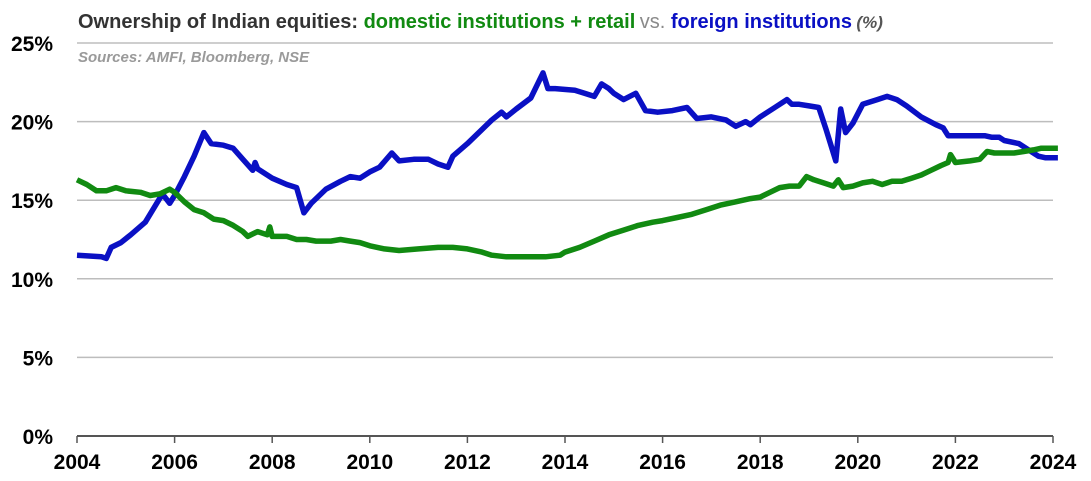 This screenshot has width=1091, height=481. I want to click on x-tick-label: 2018, so click(760, 462).